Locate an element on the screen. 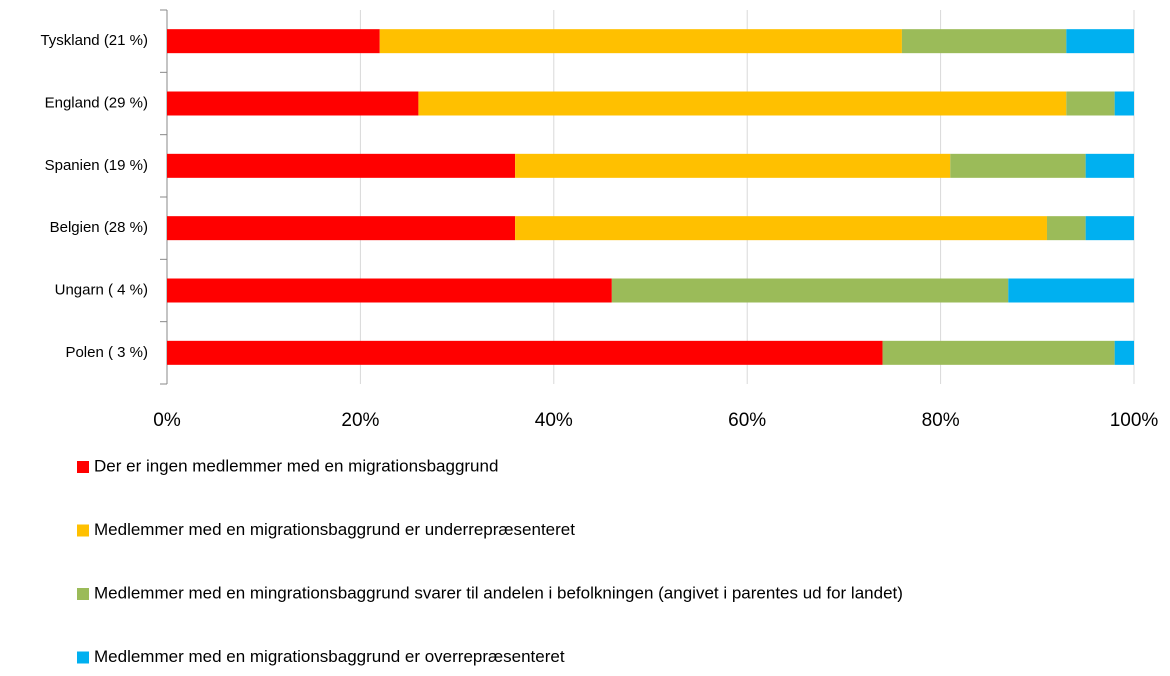  x-tick-label: 100% is located at coordinates (1134, 420).